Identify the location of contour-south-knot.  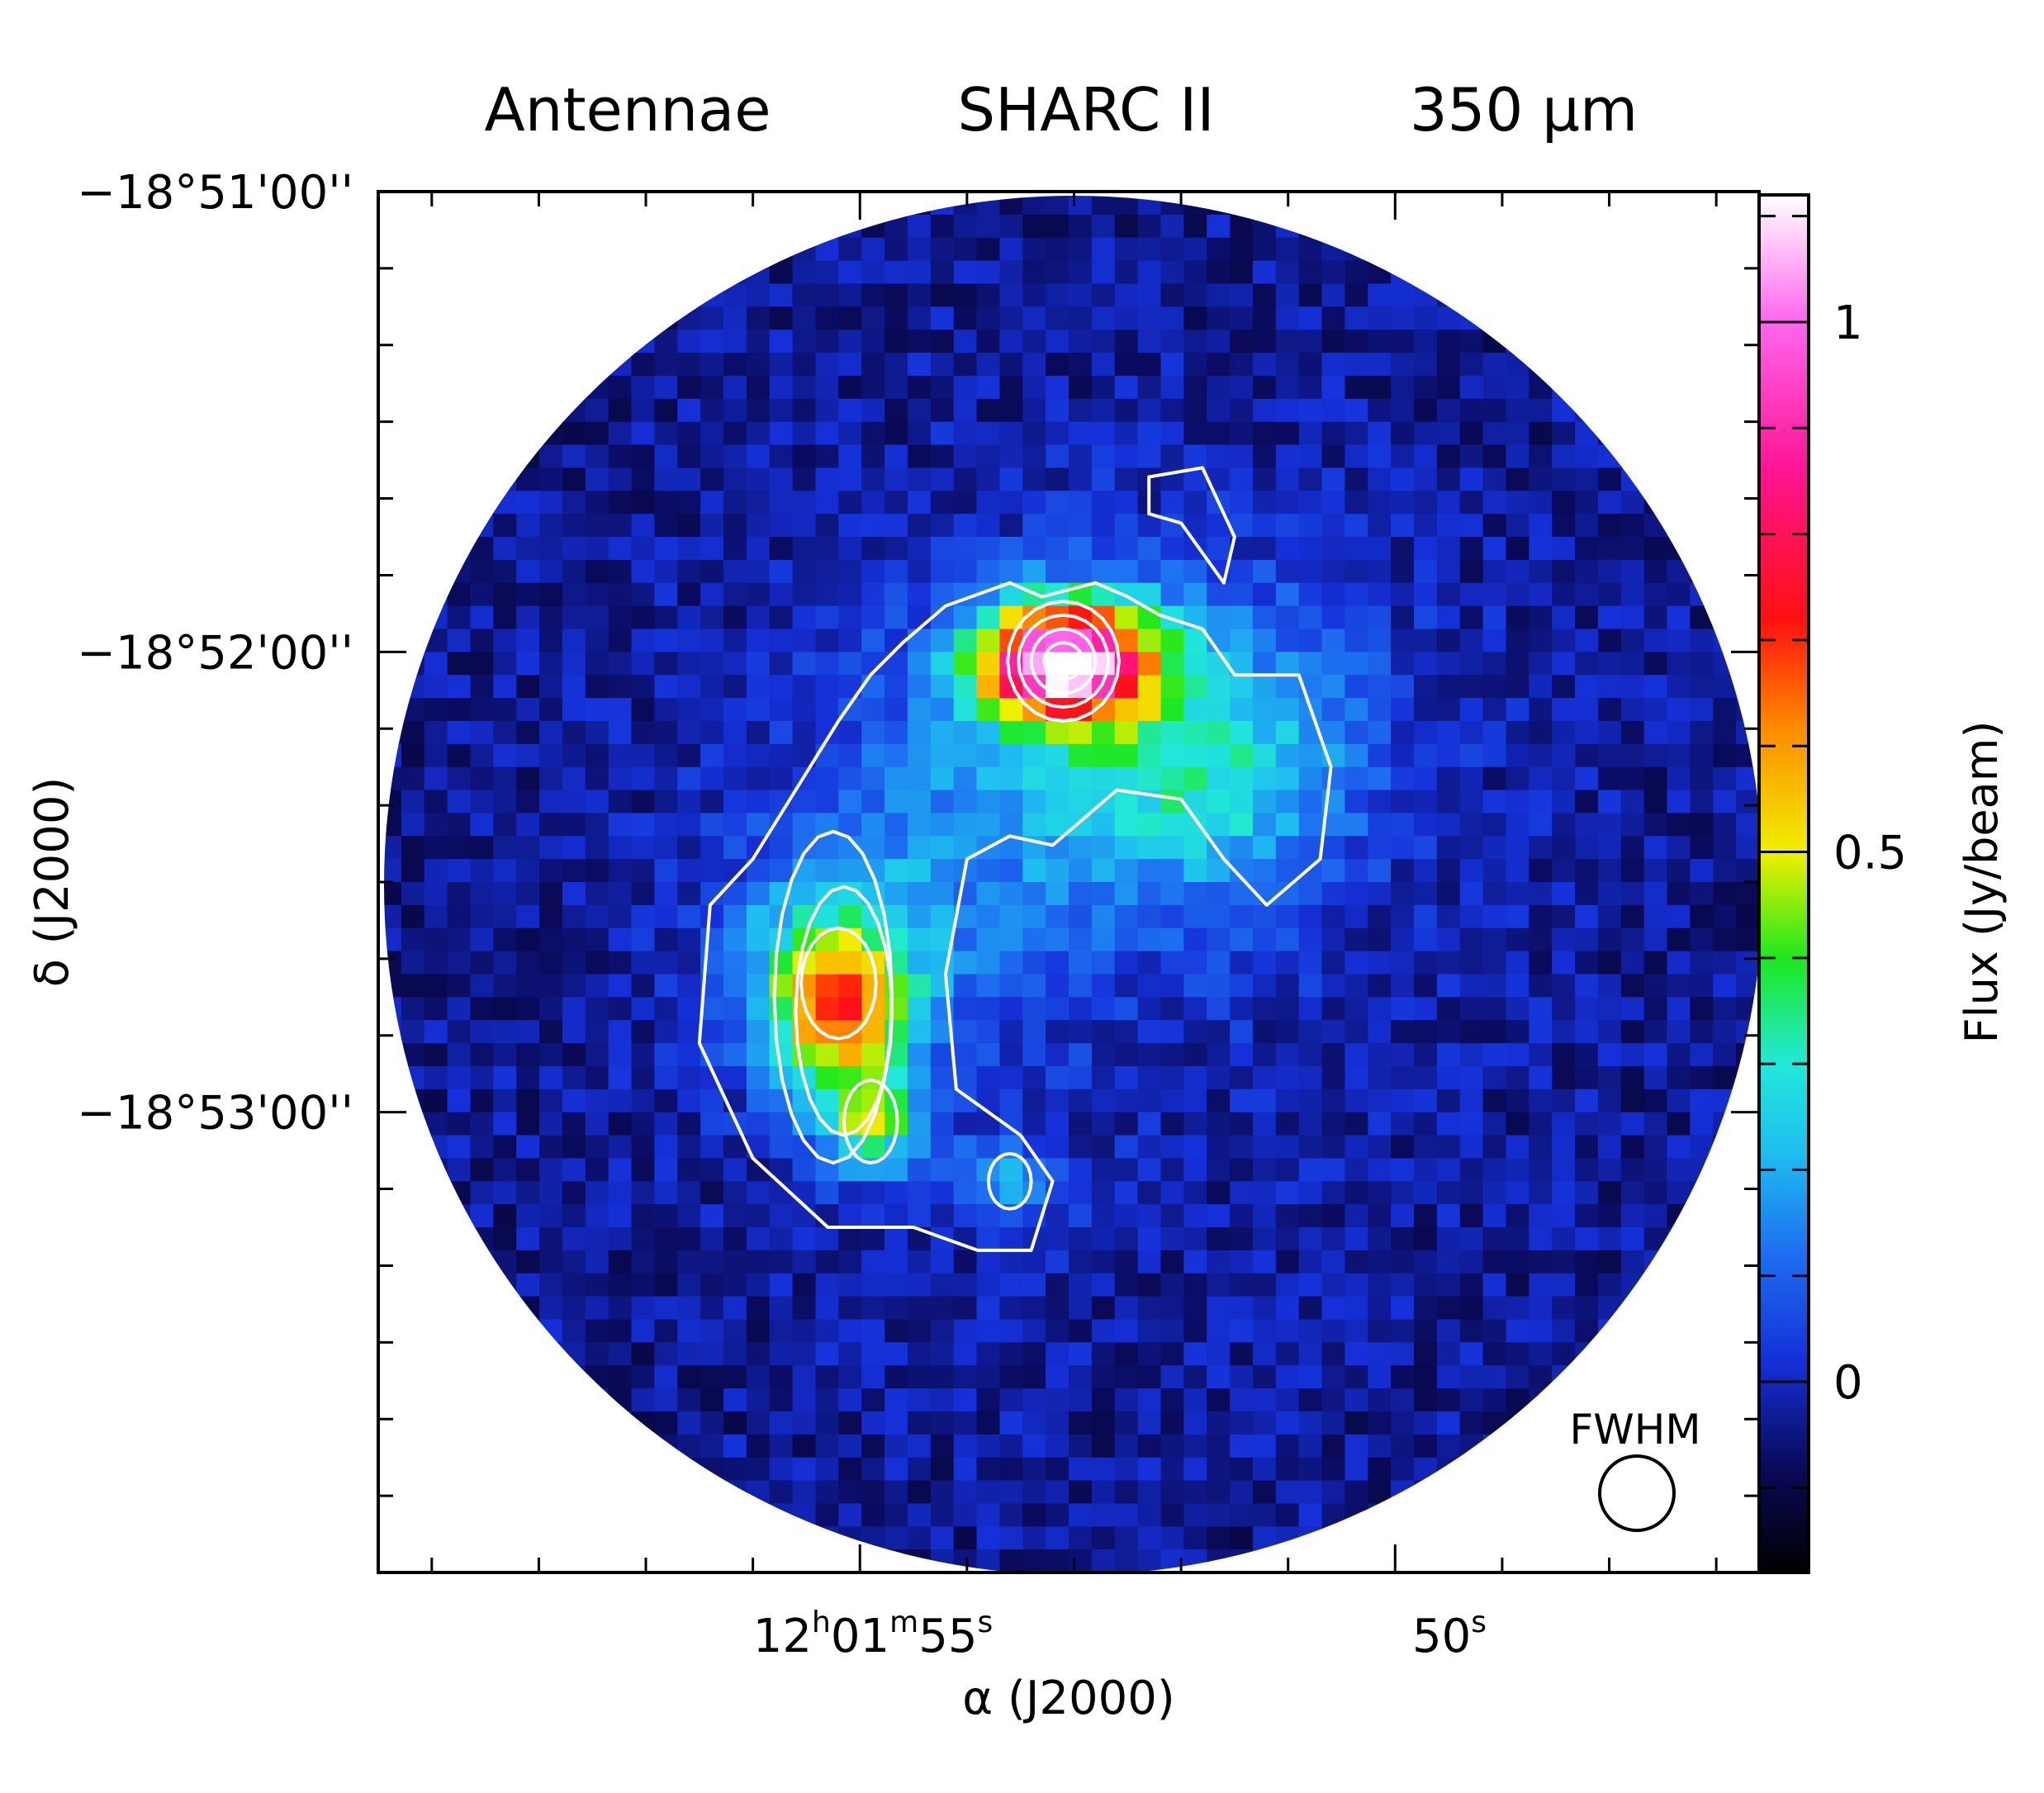
(870, 1121).